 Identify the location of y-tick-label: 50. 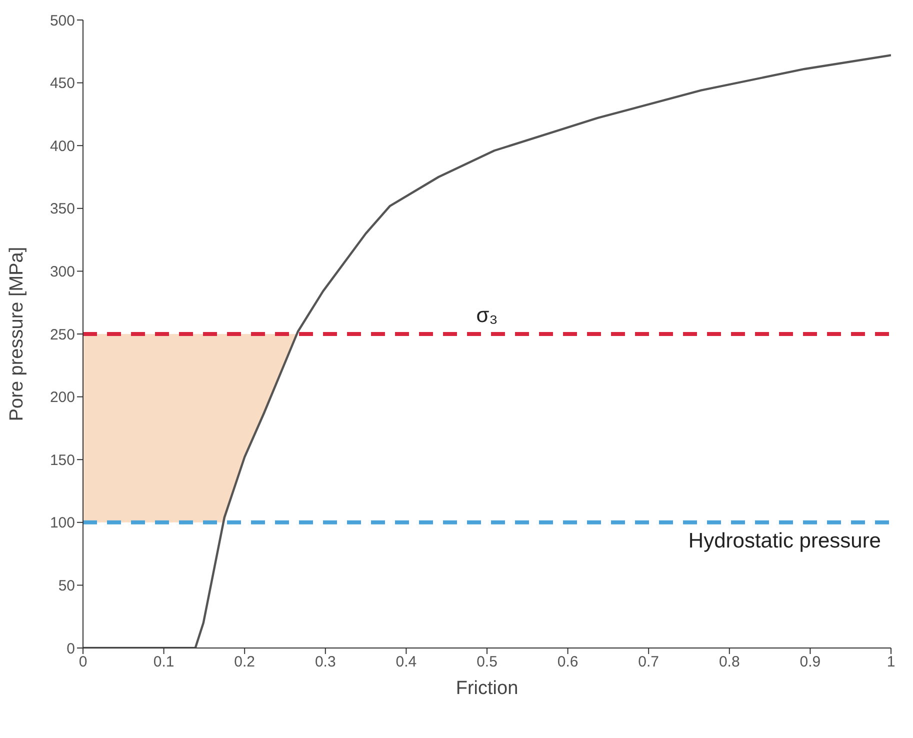
(66, 586).